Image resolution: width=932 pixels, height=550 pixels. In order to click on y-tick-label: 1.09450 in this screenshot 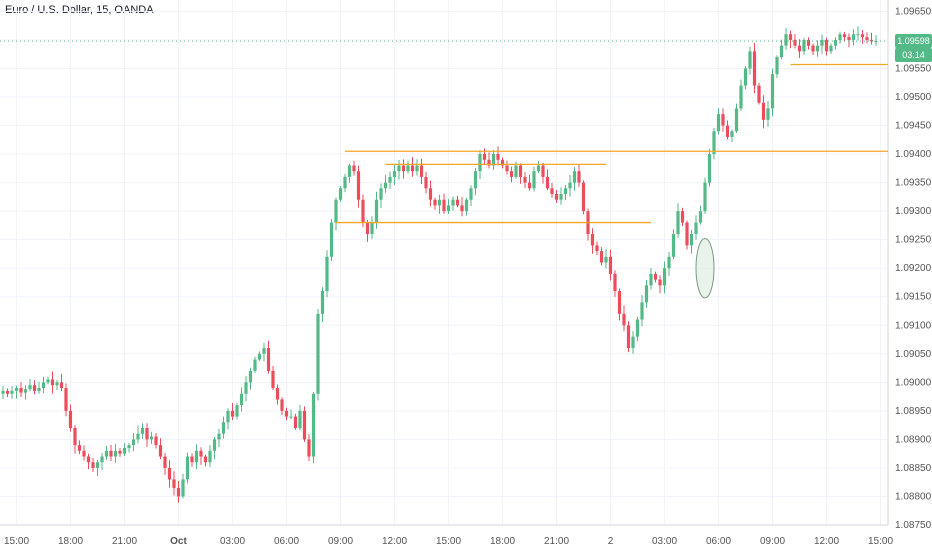, I will do `click(913, 126)`.